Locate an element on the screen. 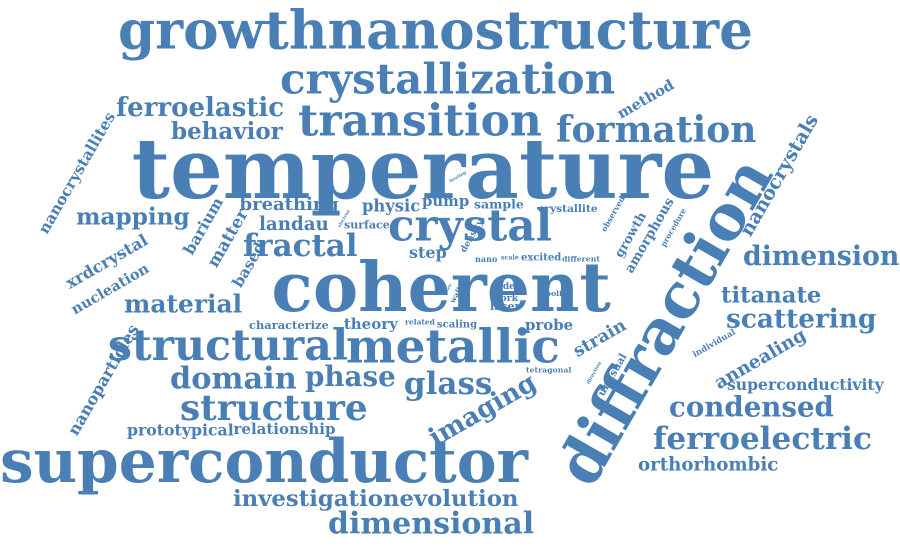 Image resolution: width=900 pixels, height=548 pixels. word-theory: theory is located at coordinates (370, 324).